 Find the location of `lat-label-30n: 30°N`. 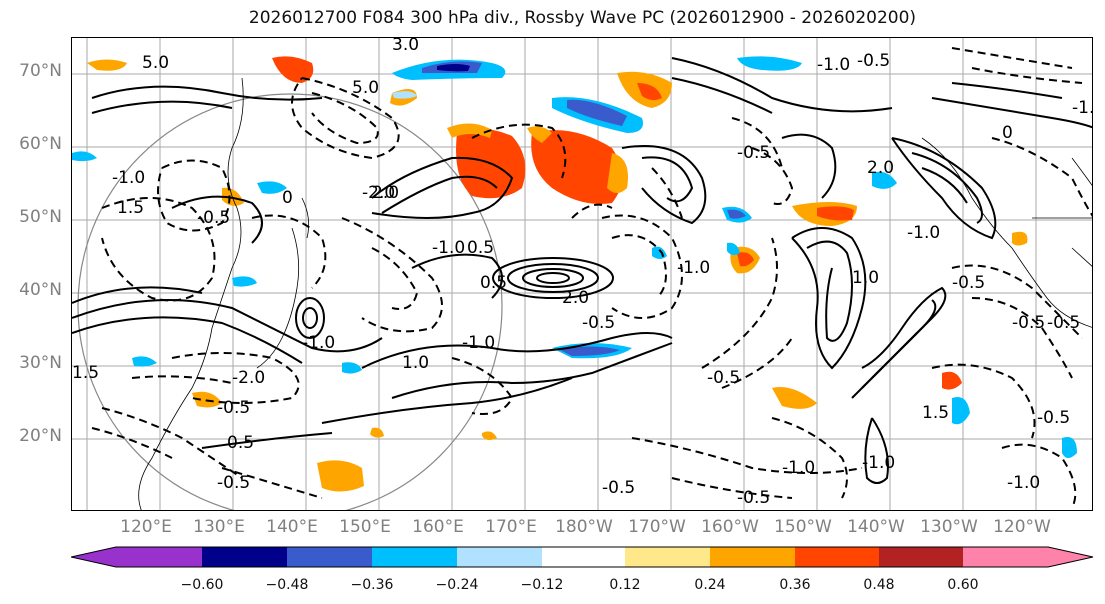

lat-label-30n: 30°N is located at coordinates (40, 363).